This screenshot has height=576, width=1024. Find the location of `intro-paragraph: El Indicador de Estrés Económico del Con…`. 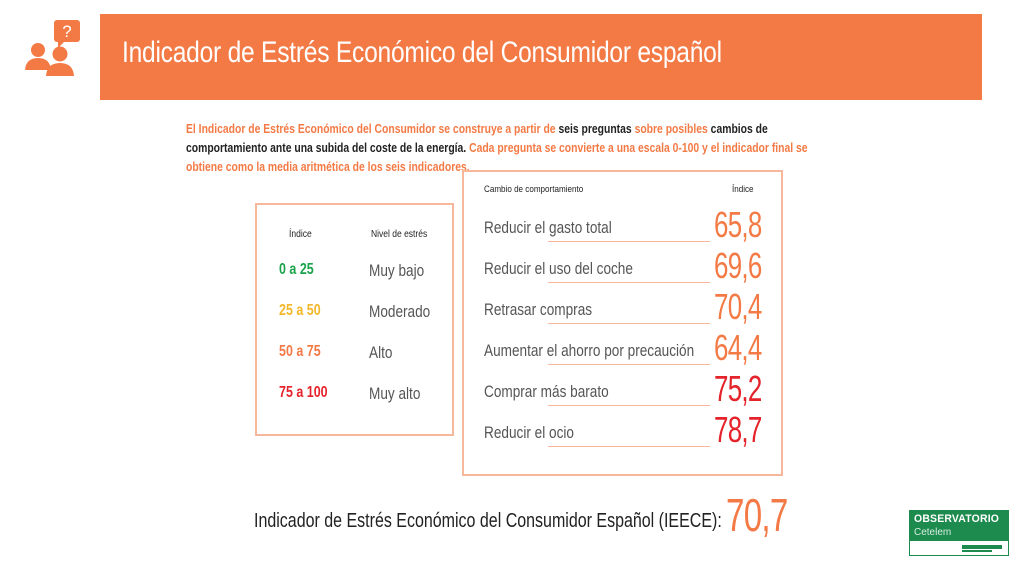

intro-paragraph: El Indicador de Estrés Económico del Con… is located at coordinates (501, 148).